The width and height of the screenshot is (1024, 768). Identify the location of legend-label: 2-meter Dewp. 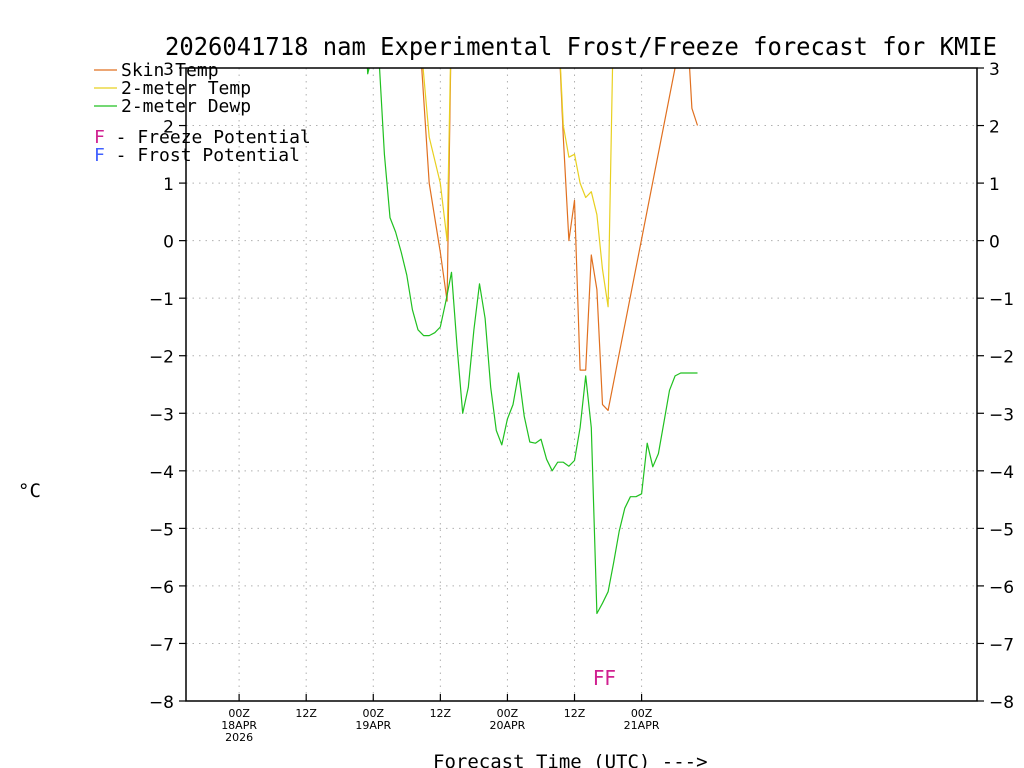
(186, 106).